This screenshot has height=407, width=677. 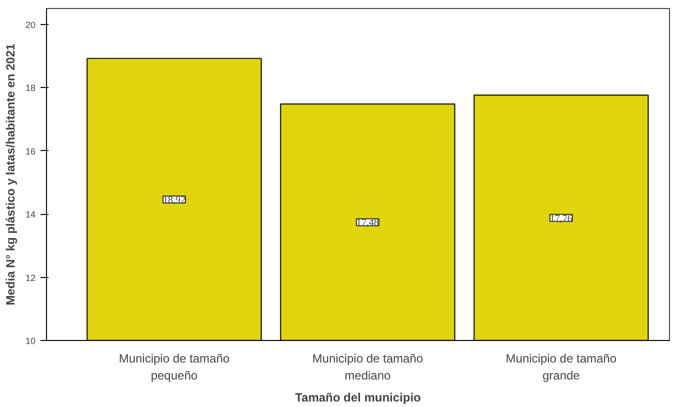 I want to click on y-tick-label: 20, so click(x=30, y=25).